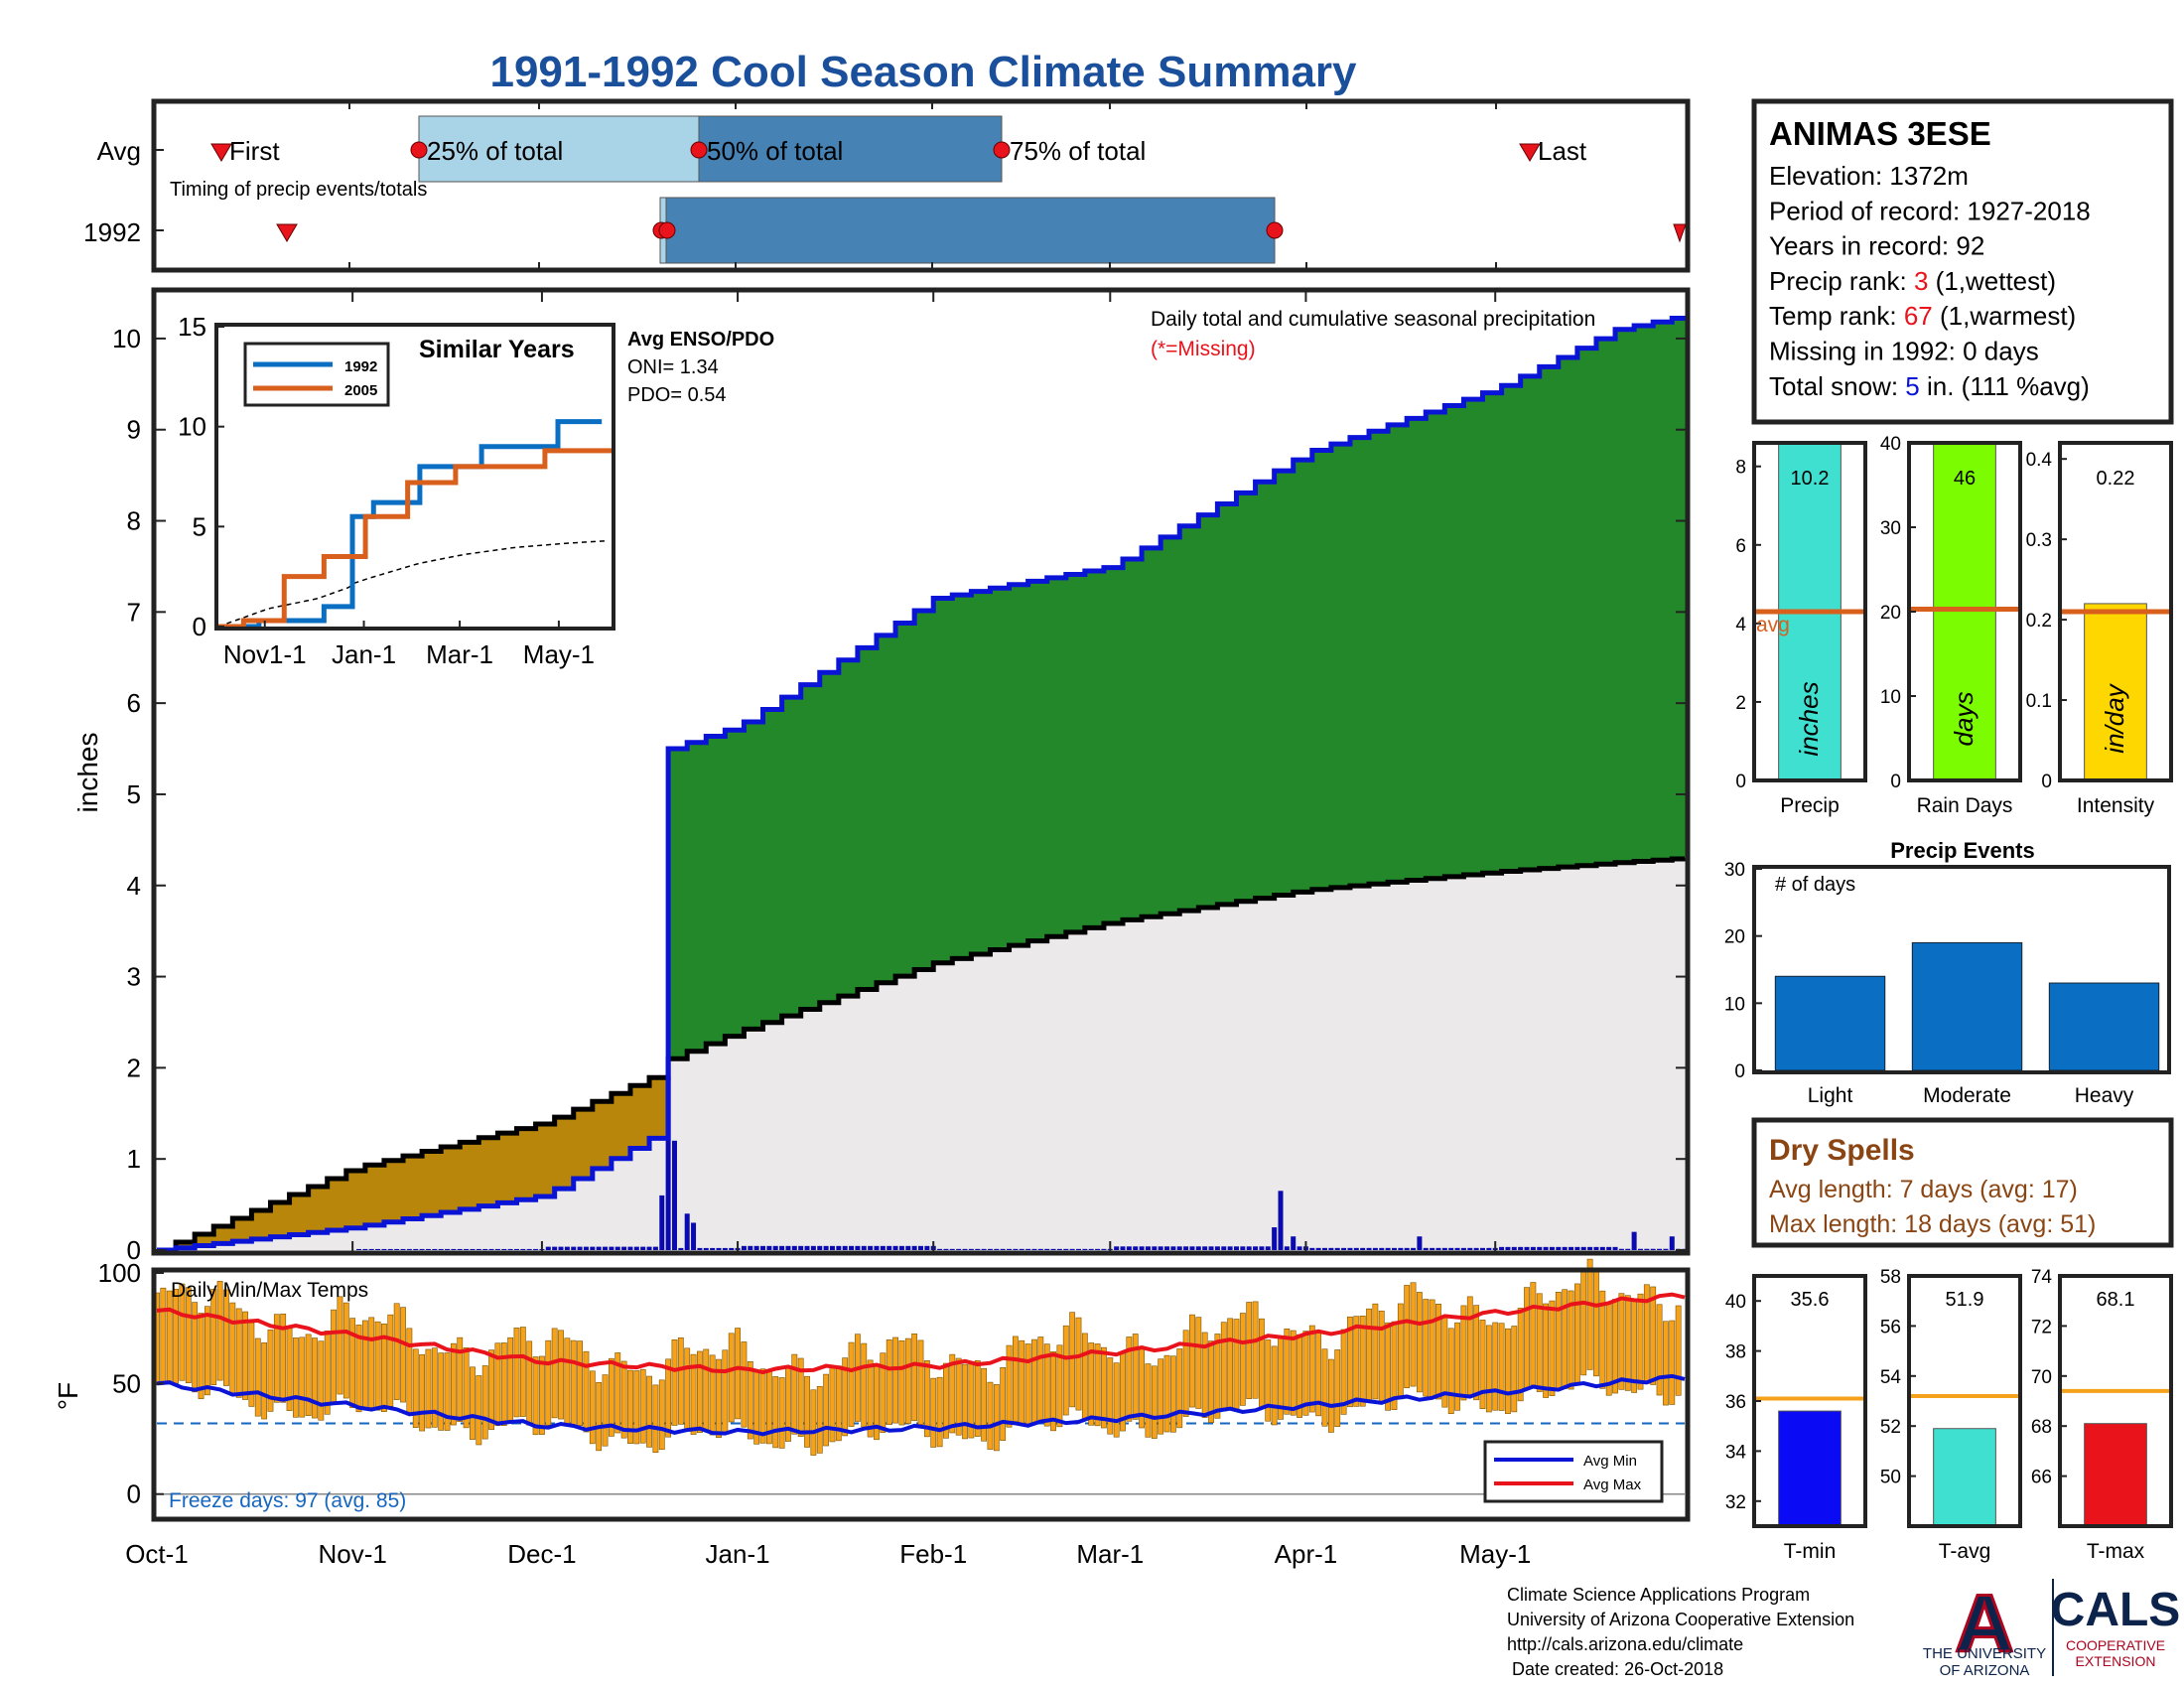 Image resolution: width=2184 pixels, height=1688 pixels. Describe the element at coordinates (921, 1394) in the screenshot. I see `temps-chart-frame` at that location.